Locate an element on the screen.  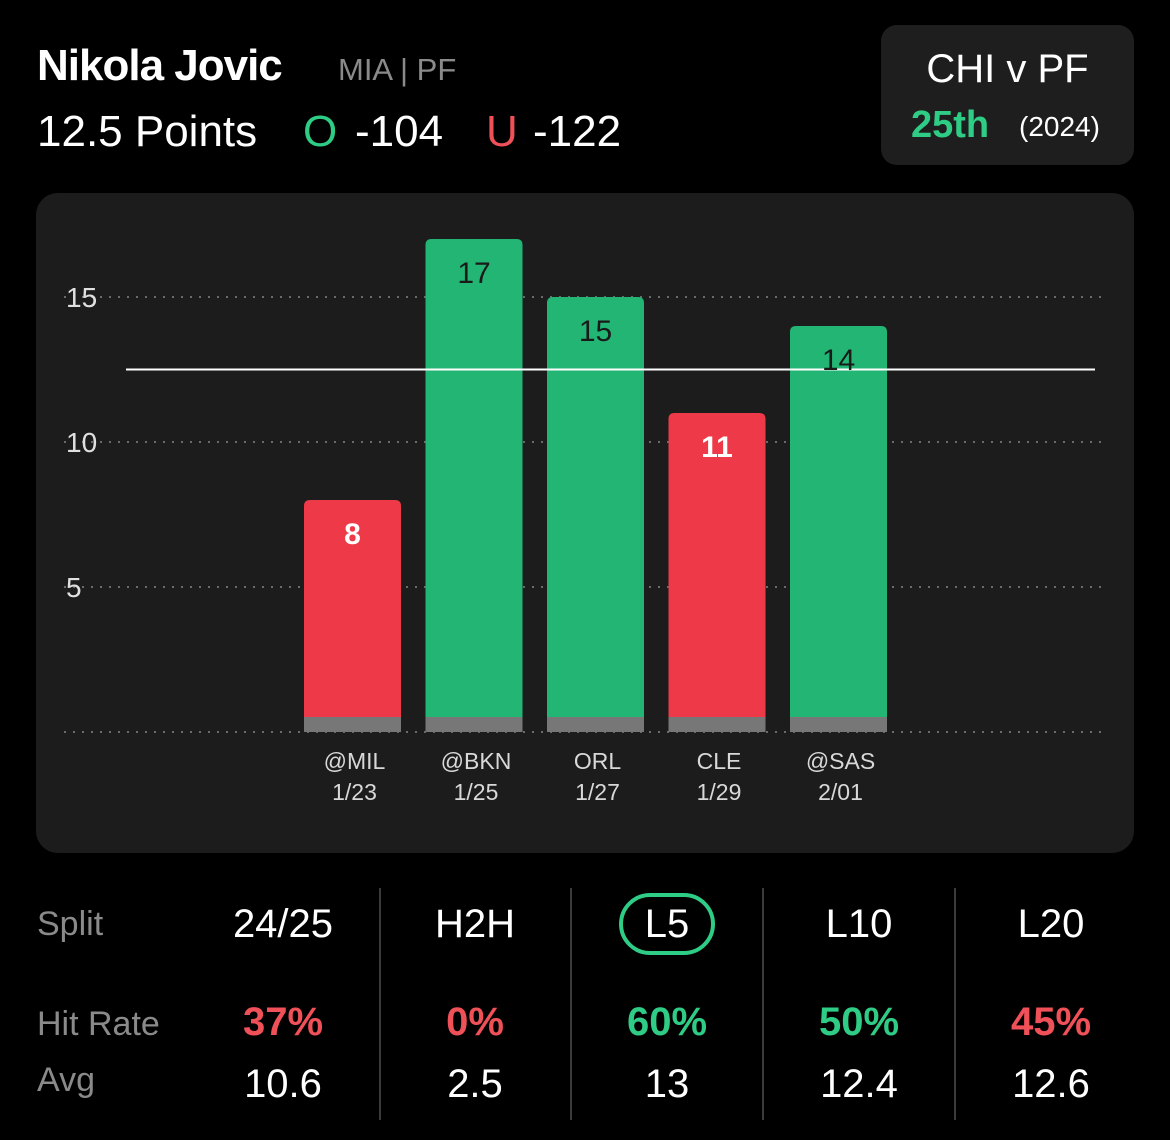
x-tick-label: @BKN is located at coordinates (476, 761).